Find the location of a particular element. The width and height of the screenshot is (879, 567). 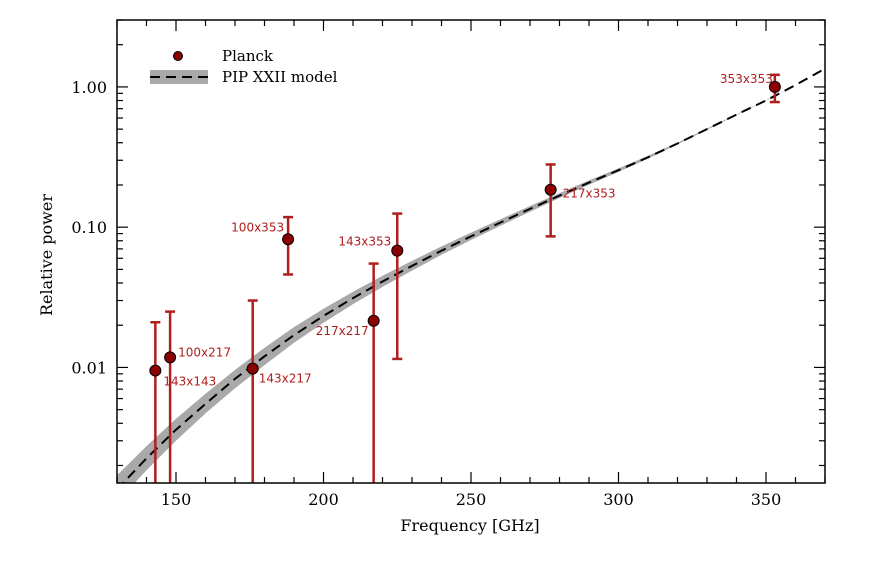

x-tick-label: 350 is located at coordinates (766, 499).